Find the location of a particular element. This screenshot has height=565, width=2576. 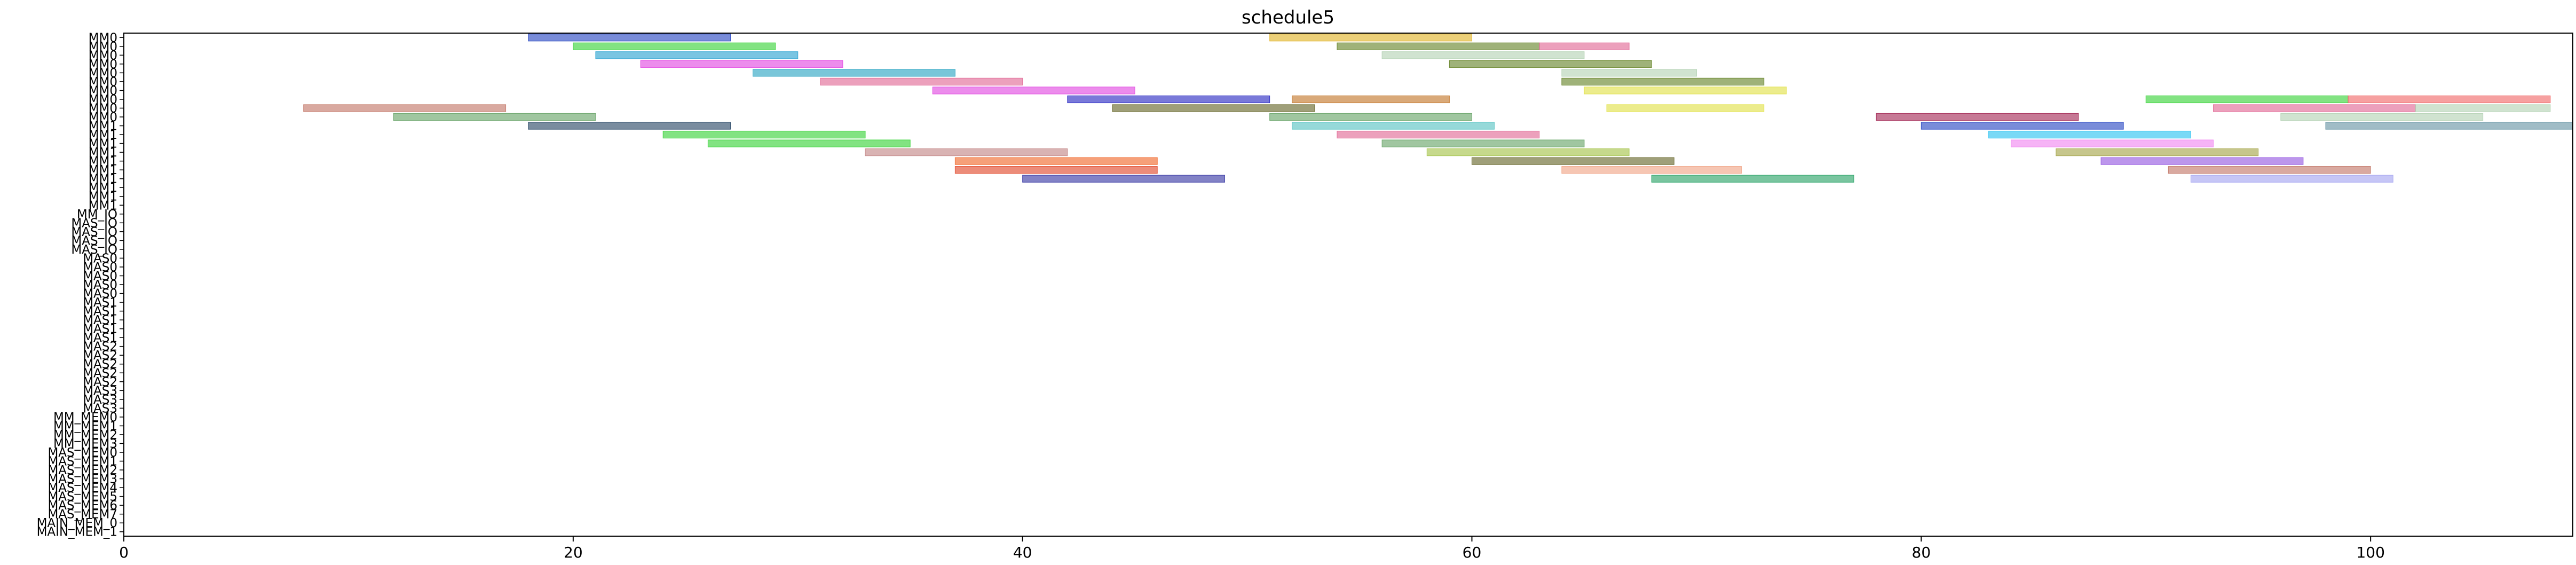

y-tick-label: MM_MEM3 is located at coordinates (85, 444).